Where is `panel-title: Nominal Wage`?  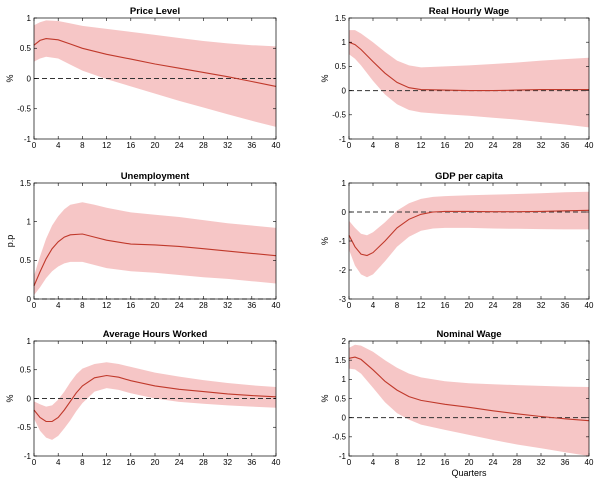
panel-title: Nominal Wage is located at coordinates (468, 334).